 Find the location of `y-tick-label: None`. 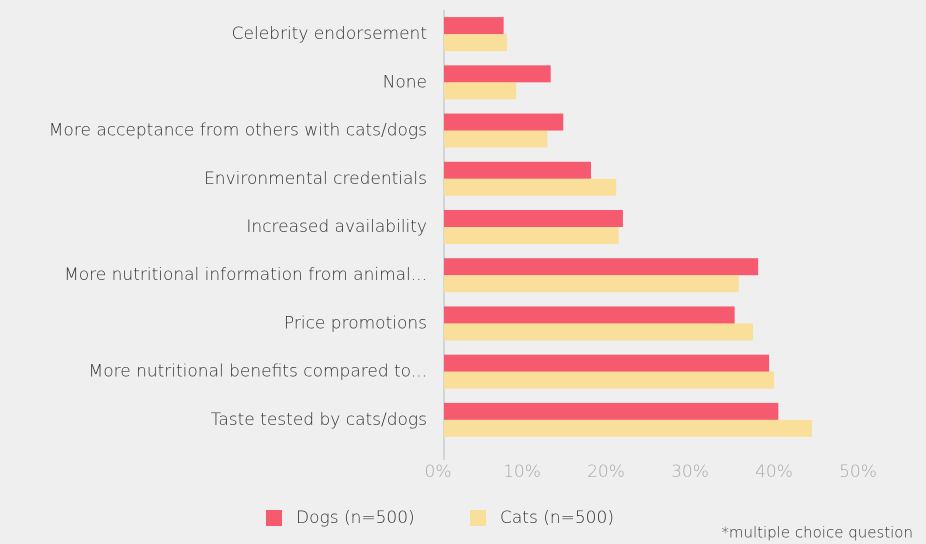

y-tick-label: None is located at coordinates (405, 82).